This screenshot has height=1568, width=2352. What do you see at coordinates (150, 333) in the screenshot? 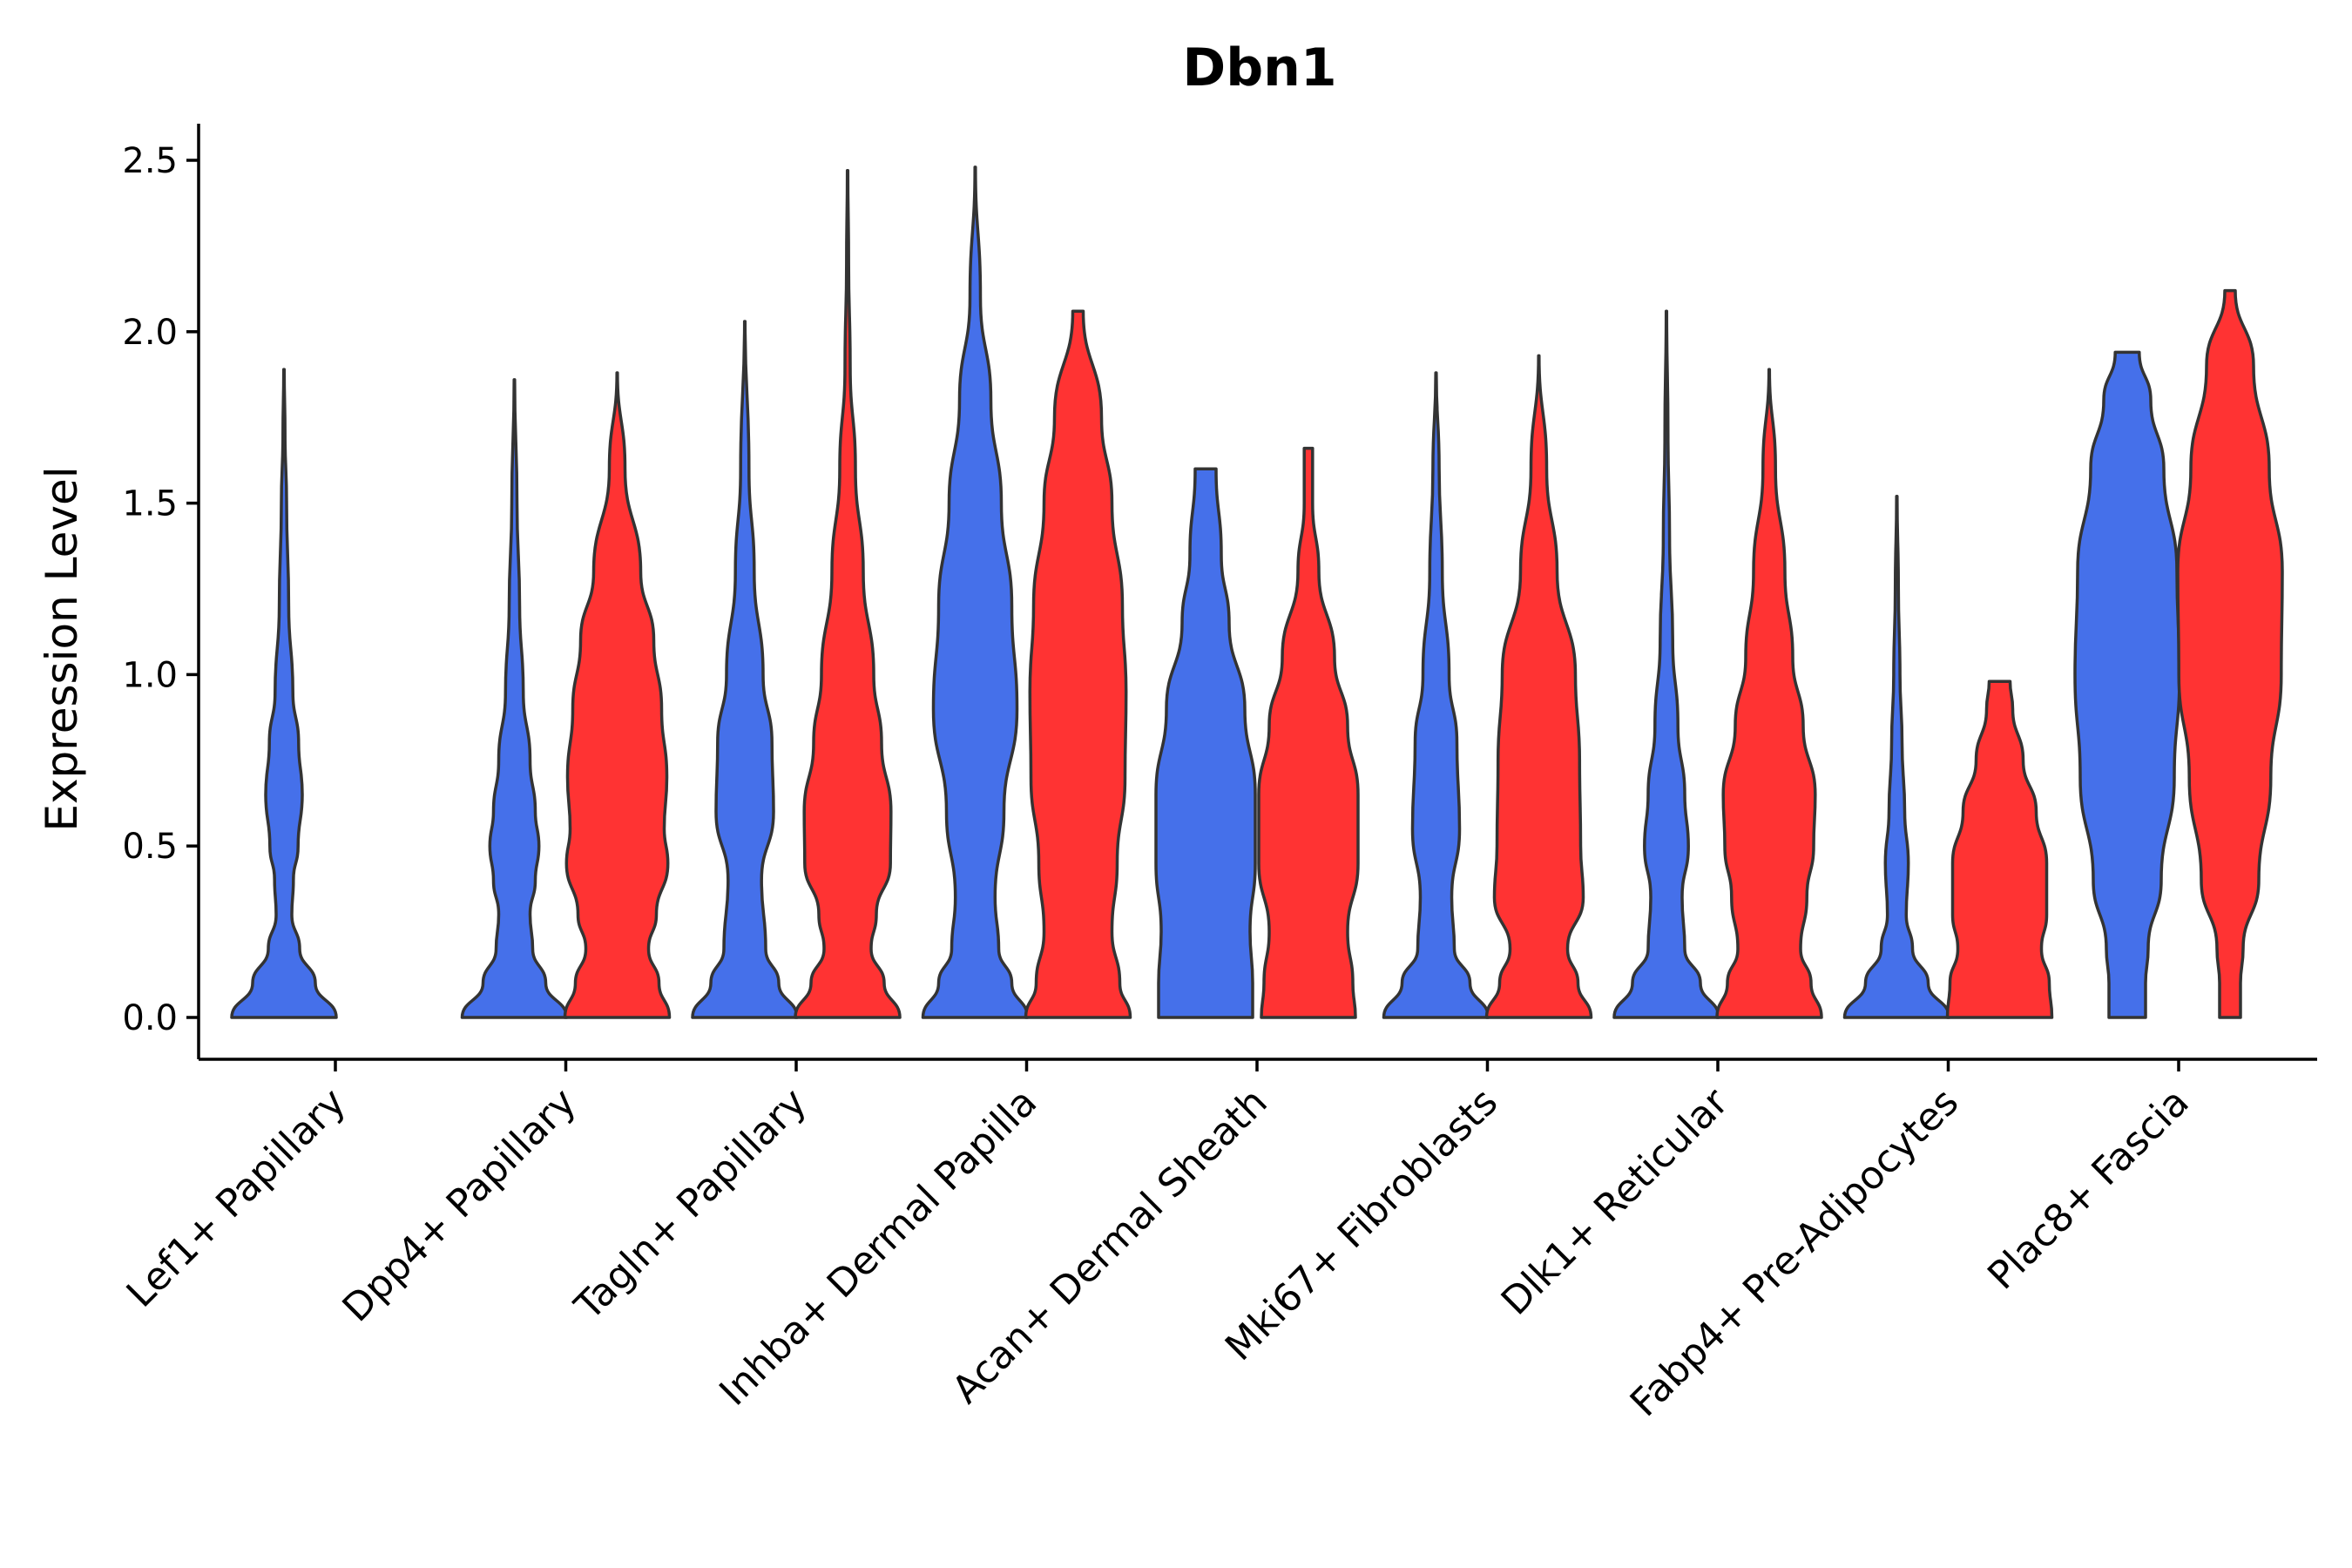
I see `y-tick-label: 2.0` at bounding box center [150, 333].